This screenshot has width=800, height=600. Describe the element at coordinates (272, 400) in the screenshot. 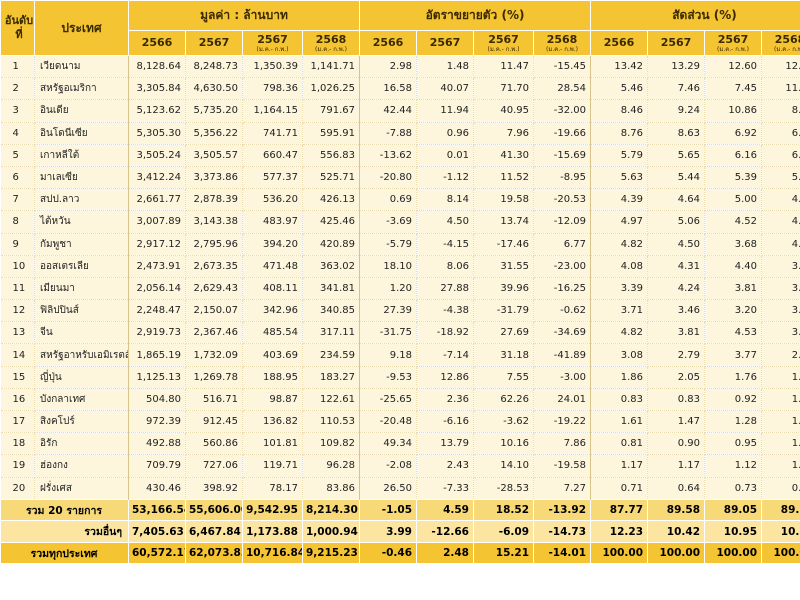

I see `value-cell: 98.87` at that location.